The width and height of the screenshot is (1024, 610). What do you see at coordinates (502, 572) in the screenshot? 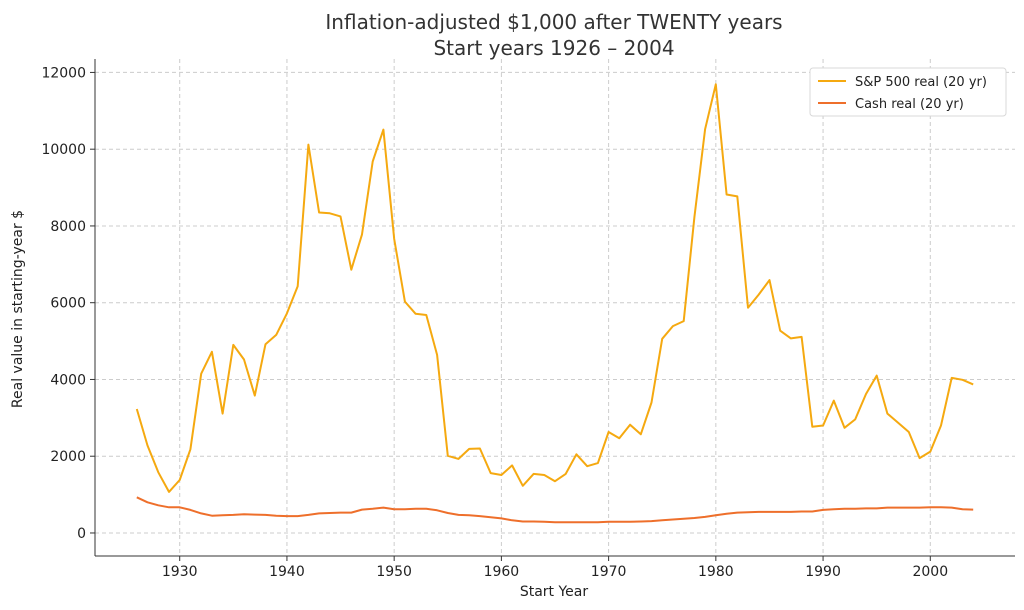
I see `x-tick-label: 1960` at bounding box center [502, 572].